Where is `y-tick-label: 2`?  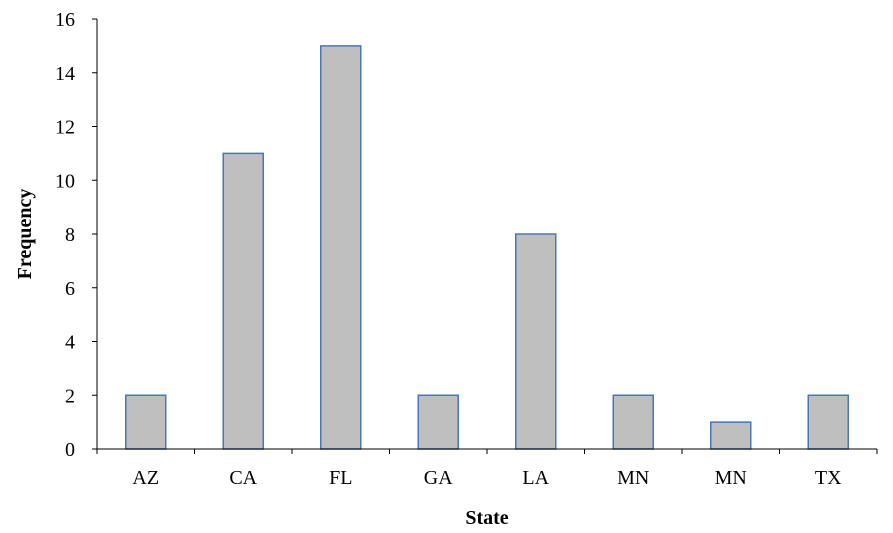 y-tick-label: 2 is located at coordinates (70, 396).